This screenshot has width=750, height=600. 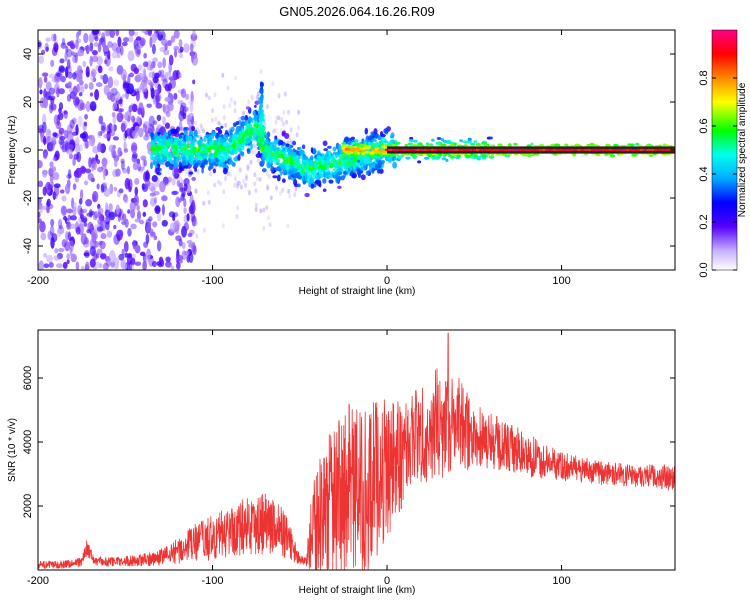 What do you see at coordinates (357, 590) in the screenshot?
I see `snr-x-axis-title: Height of straight line (km)` at bounding box center [357, 590].